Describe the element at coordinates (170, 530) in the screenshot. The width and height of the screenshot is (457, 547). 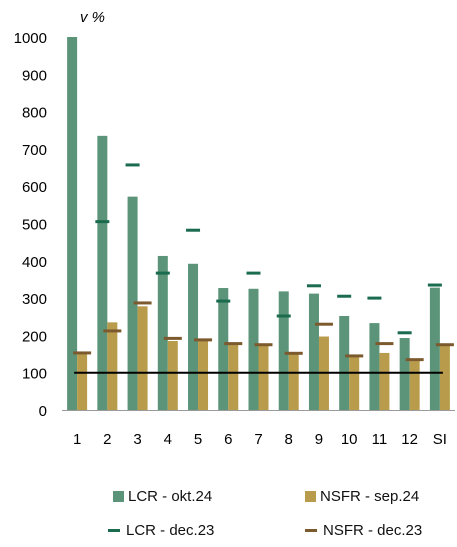
I see `legend-label: LCR - dec.23` at that location.